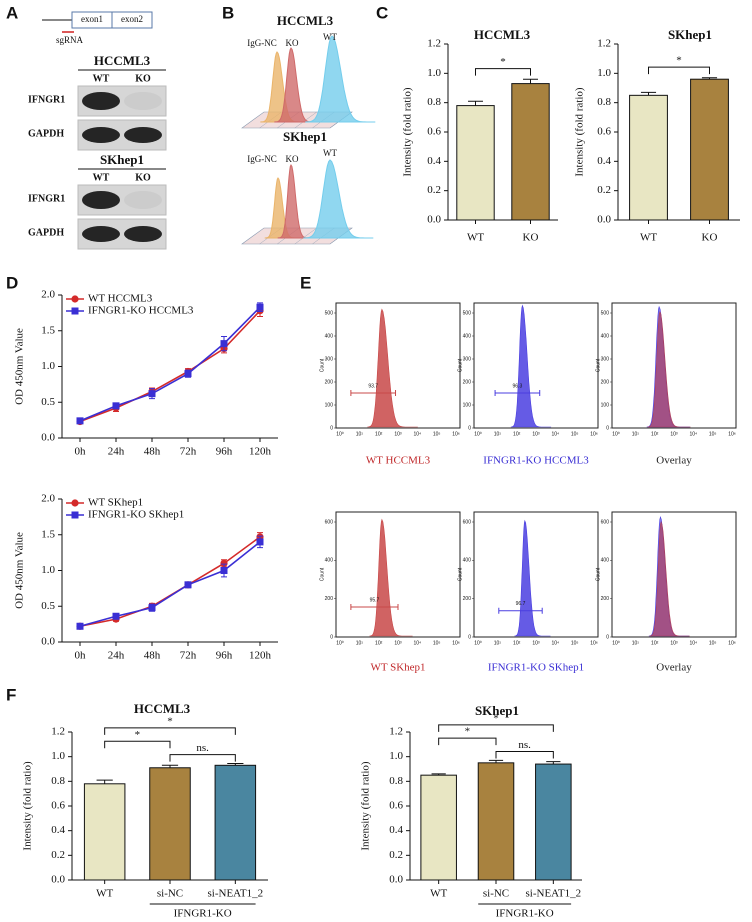 The width and height of the screenshot is (752, 922). I want to click on plane-grid, so click(305, 236).